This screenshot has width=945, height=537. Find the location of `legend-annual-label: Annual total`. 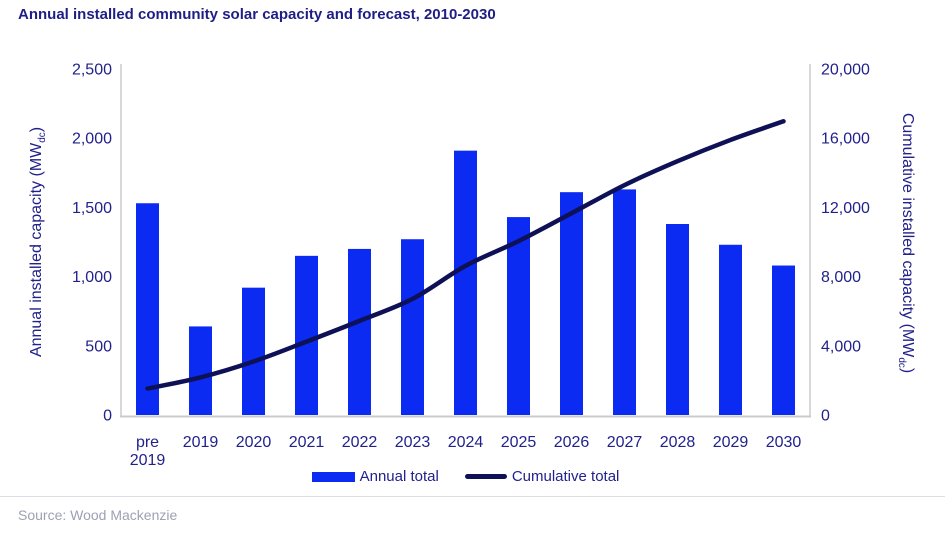

legend-annual-label: Annual total is located at coordinates (399, 476).